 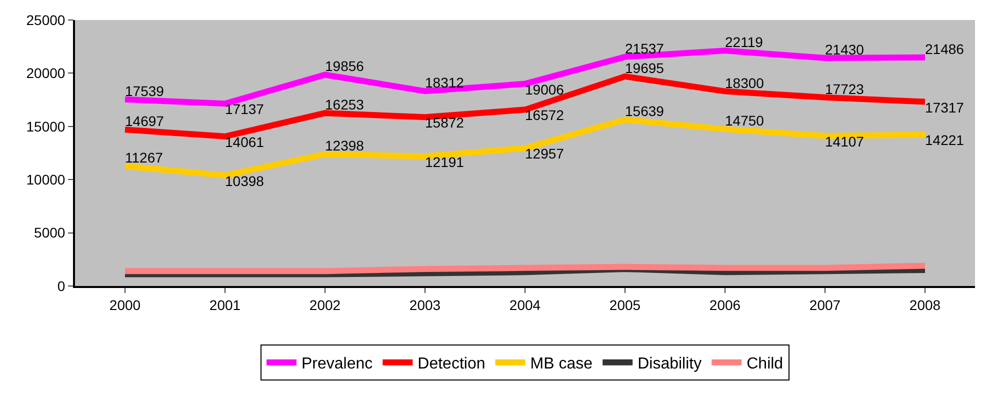 I want to click on x-tick-label: 2003, so click(x=425, y=304).